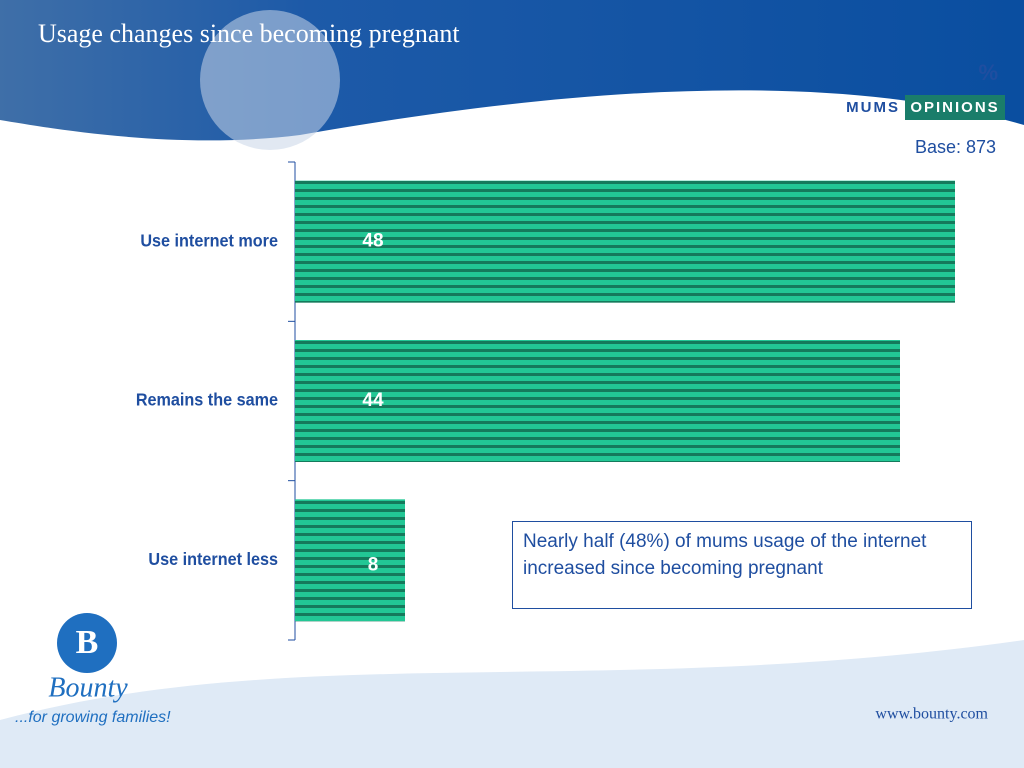 This screenshot has width=1024, height=768. What do you see at coordinates (270, 80) in the screenshot?
I see `baby-photo` at bounding box center [270, 80].